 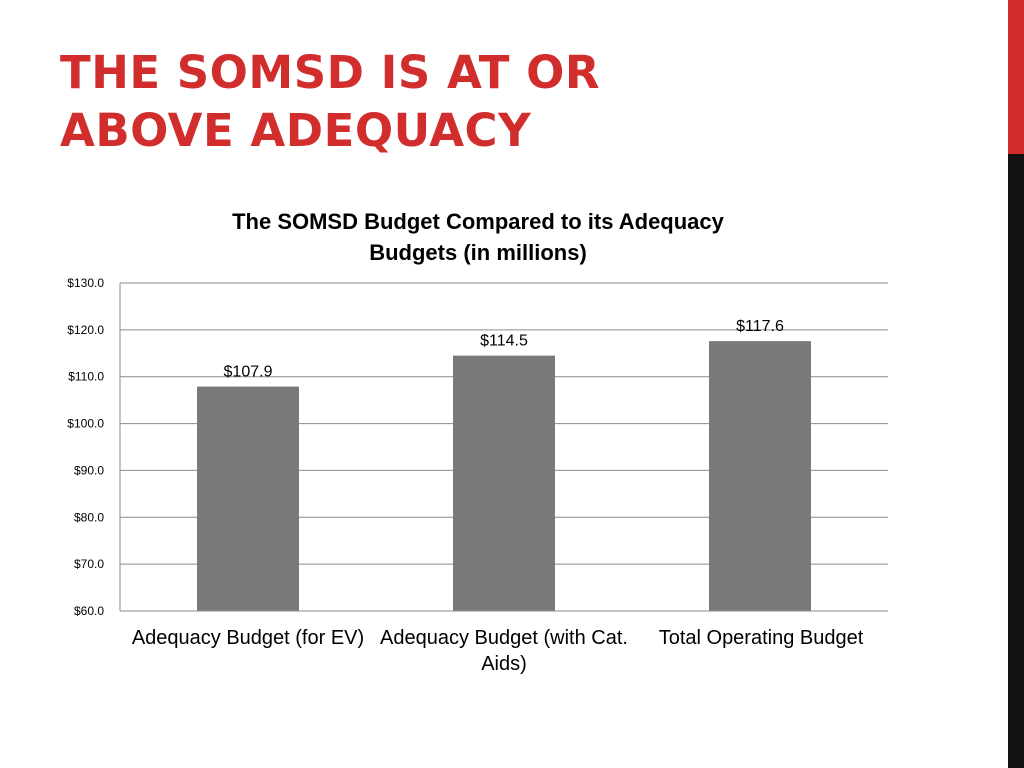 I want to click on y-tick-label: $120.0, so click(x=85, y=330).